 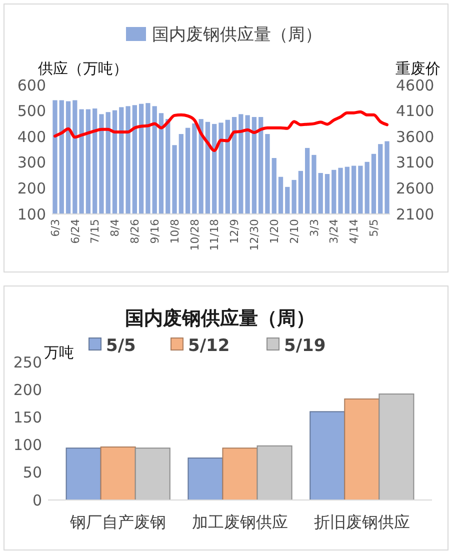 I want to click on y2-tick-label: 2100, so click(x=415, y=214).